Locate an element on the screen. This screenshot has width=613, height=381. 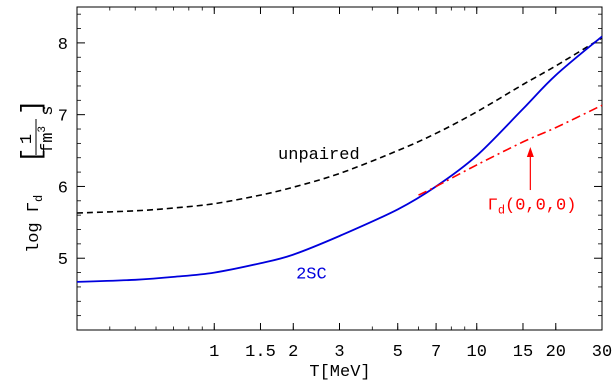
gamma-symbol: Γ is located at coordinates (493, 205).